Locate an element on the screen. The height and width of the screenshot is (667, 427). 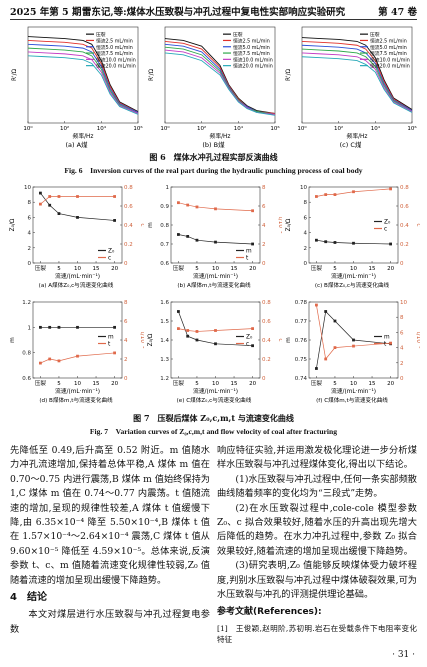
panel-label: (b) B煤 is located at coordinates (213, 144).